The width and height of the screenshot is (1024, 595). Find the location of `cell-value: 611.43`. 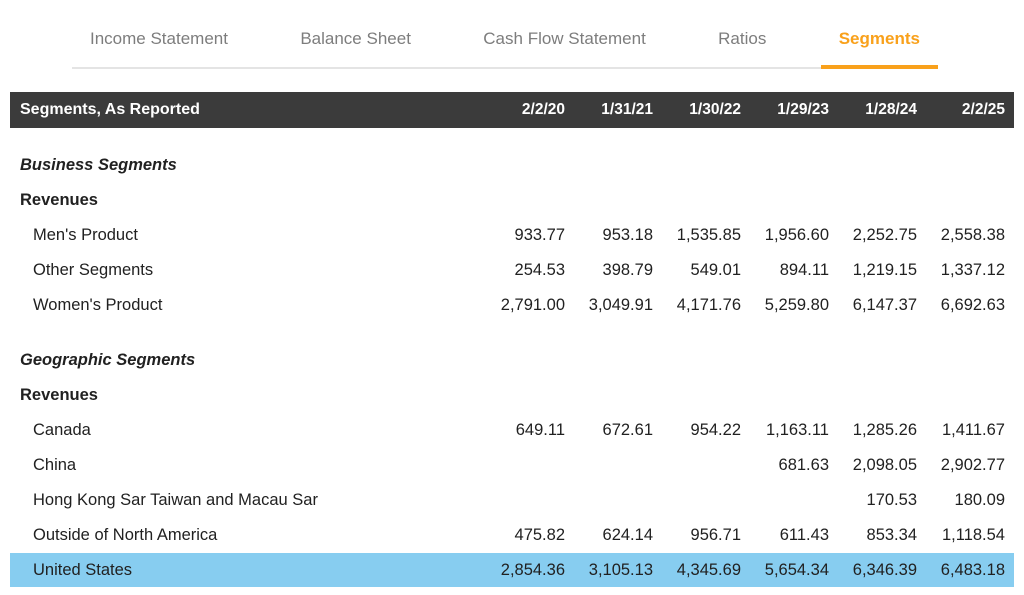

cell-value: 611.43 is located at coordinates (804, 535).